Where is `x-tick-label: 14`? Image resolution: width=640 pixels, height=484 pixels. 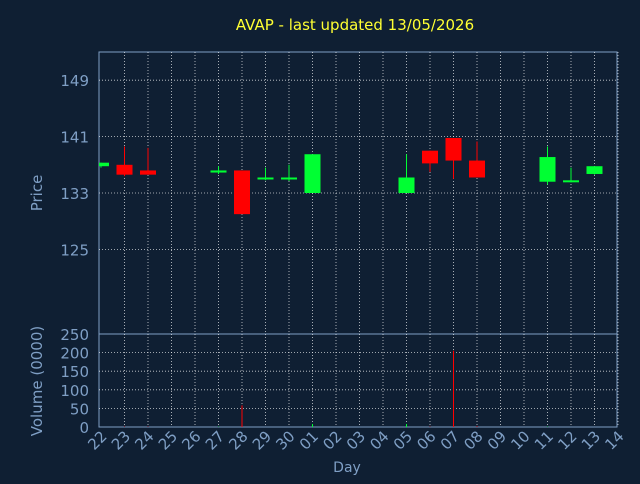
x-tick-label: 14 is located at coordinates (614, 440).